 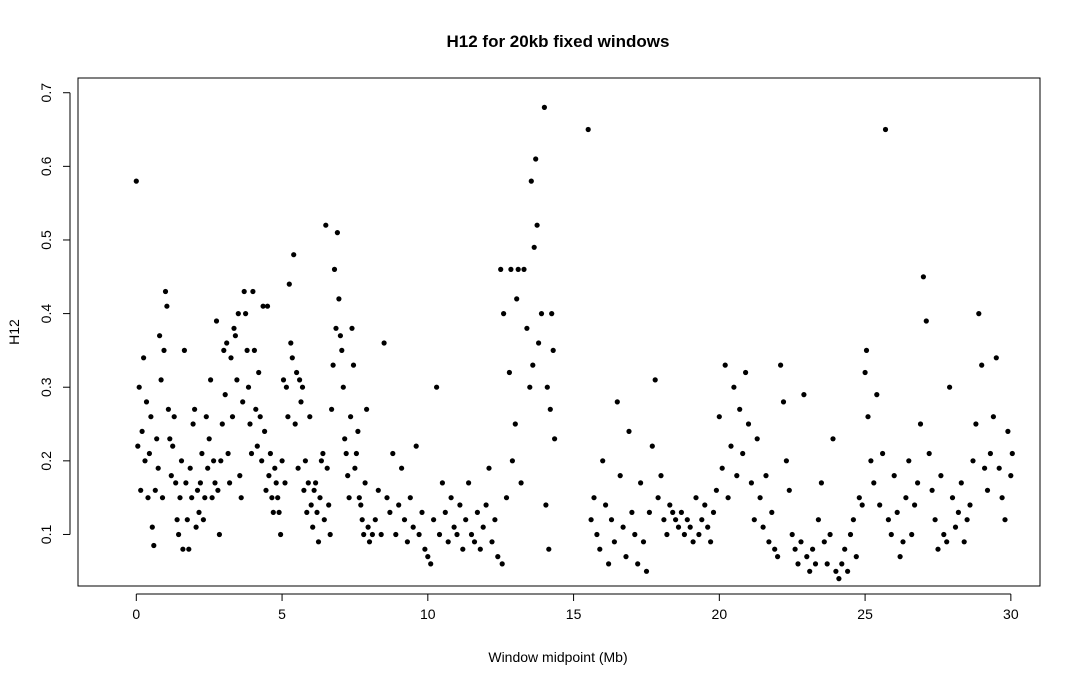 I want to click on y-tick-label: 0.6, so click(x=46, y=166).